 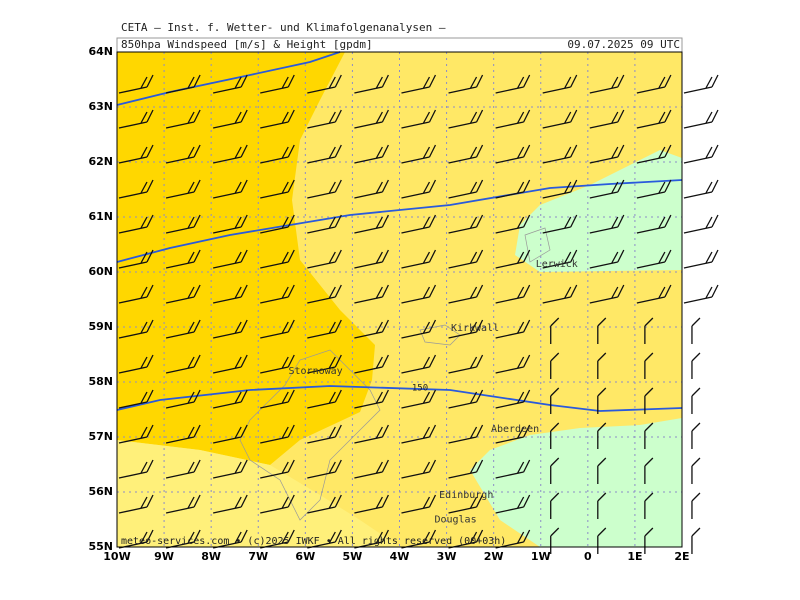 I want to click on lon-label: 0, so click(x=588, y=556).